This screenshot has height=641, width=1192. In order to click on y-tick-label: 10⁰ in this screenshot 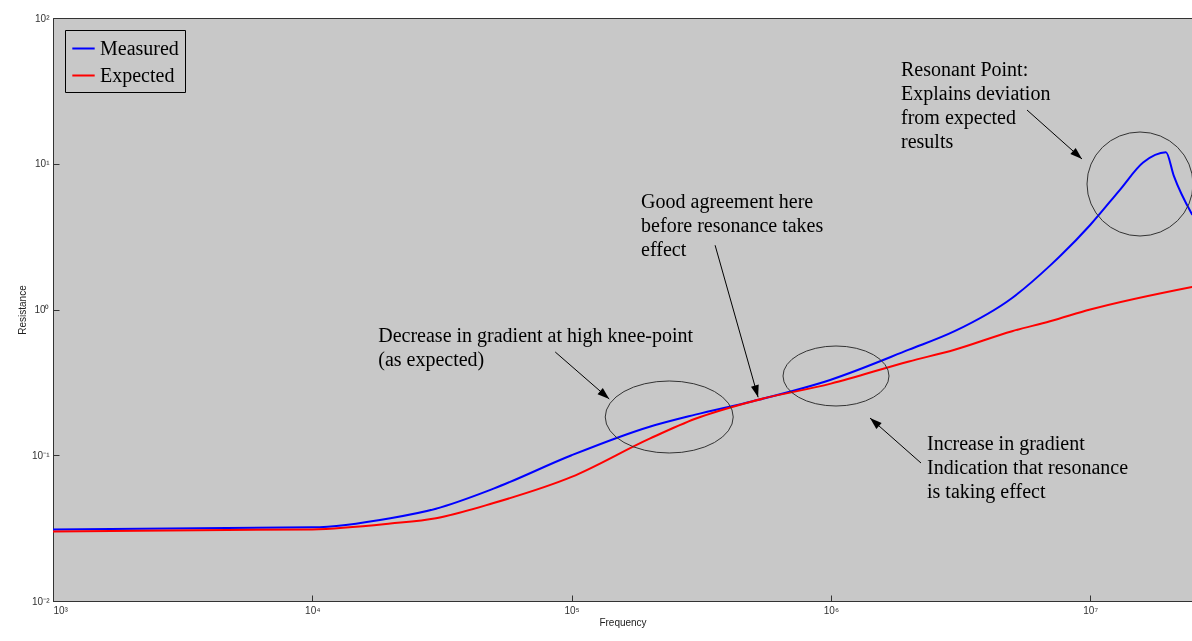, I will do `click(42, 309)`.